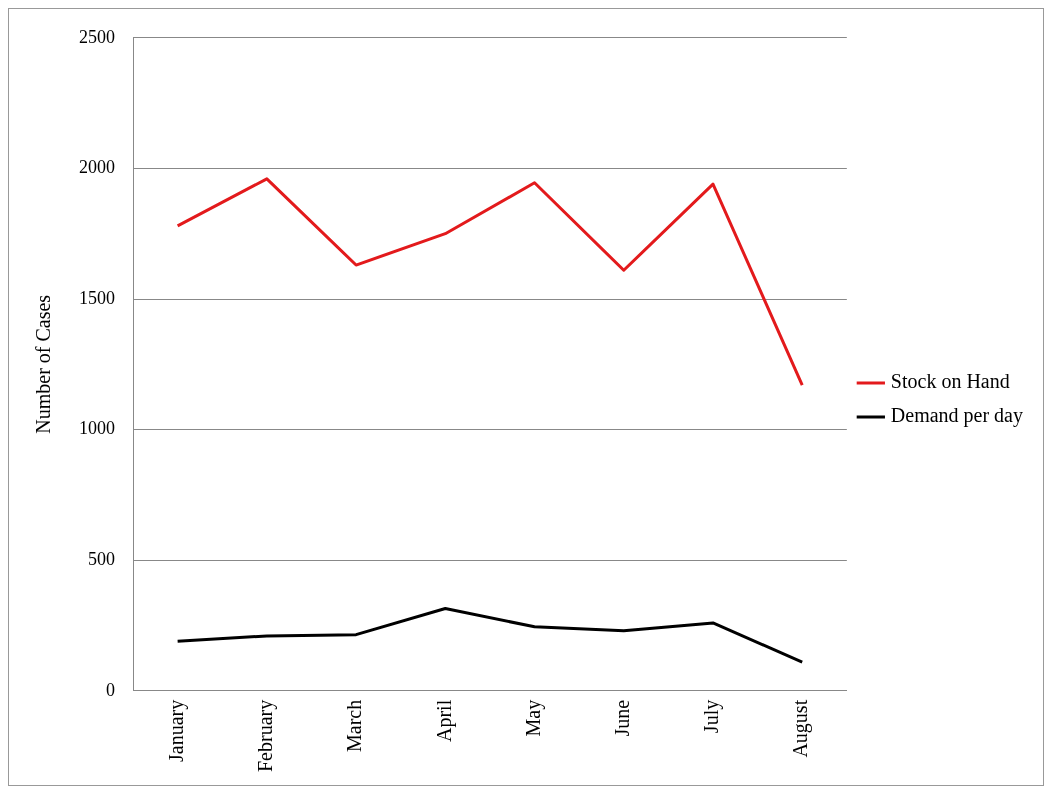 The width and height of the screenshot is (1052, 794). What do you see at coordinates (176, 731) in the screenshot?
I see `x-tick-label: January` at bounding box center [176, 731].